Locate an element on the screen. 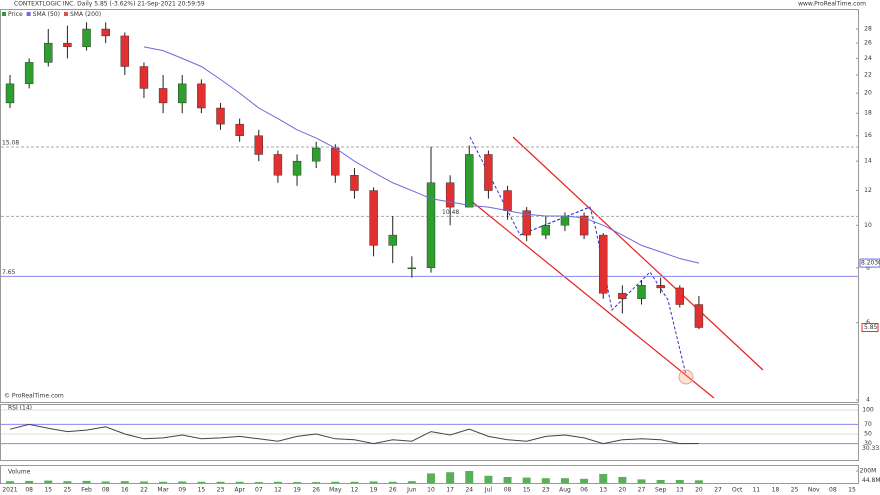  x-tick-label: Apr is located at coordinates (239, 490).